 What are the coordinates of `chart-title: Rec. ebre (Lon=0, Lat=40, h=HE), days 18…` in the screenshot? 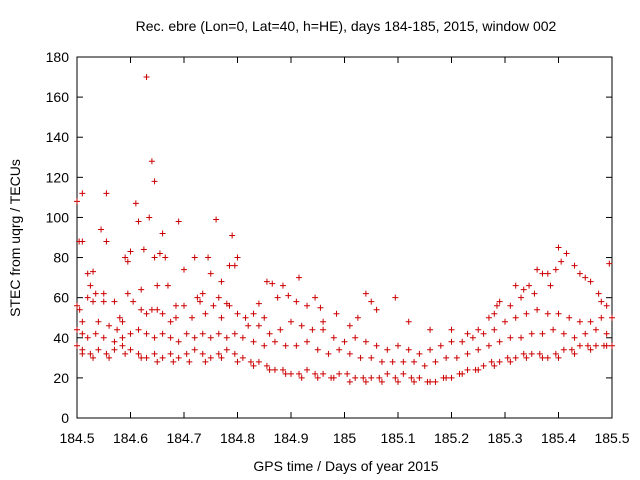 It's located at (346, 26).